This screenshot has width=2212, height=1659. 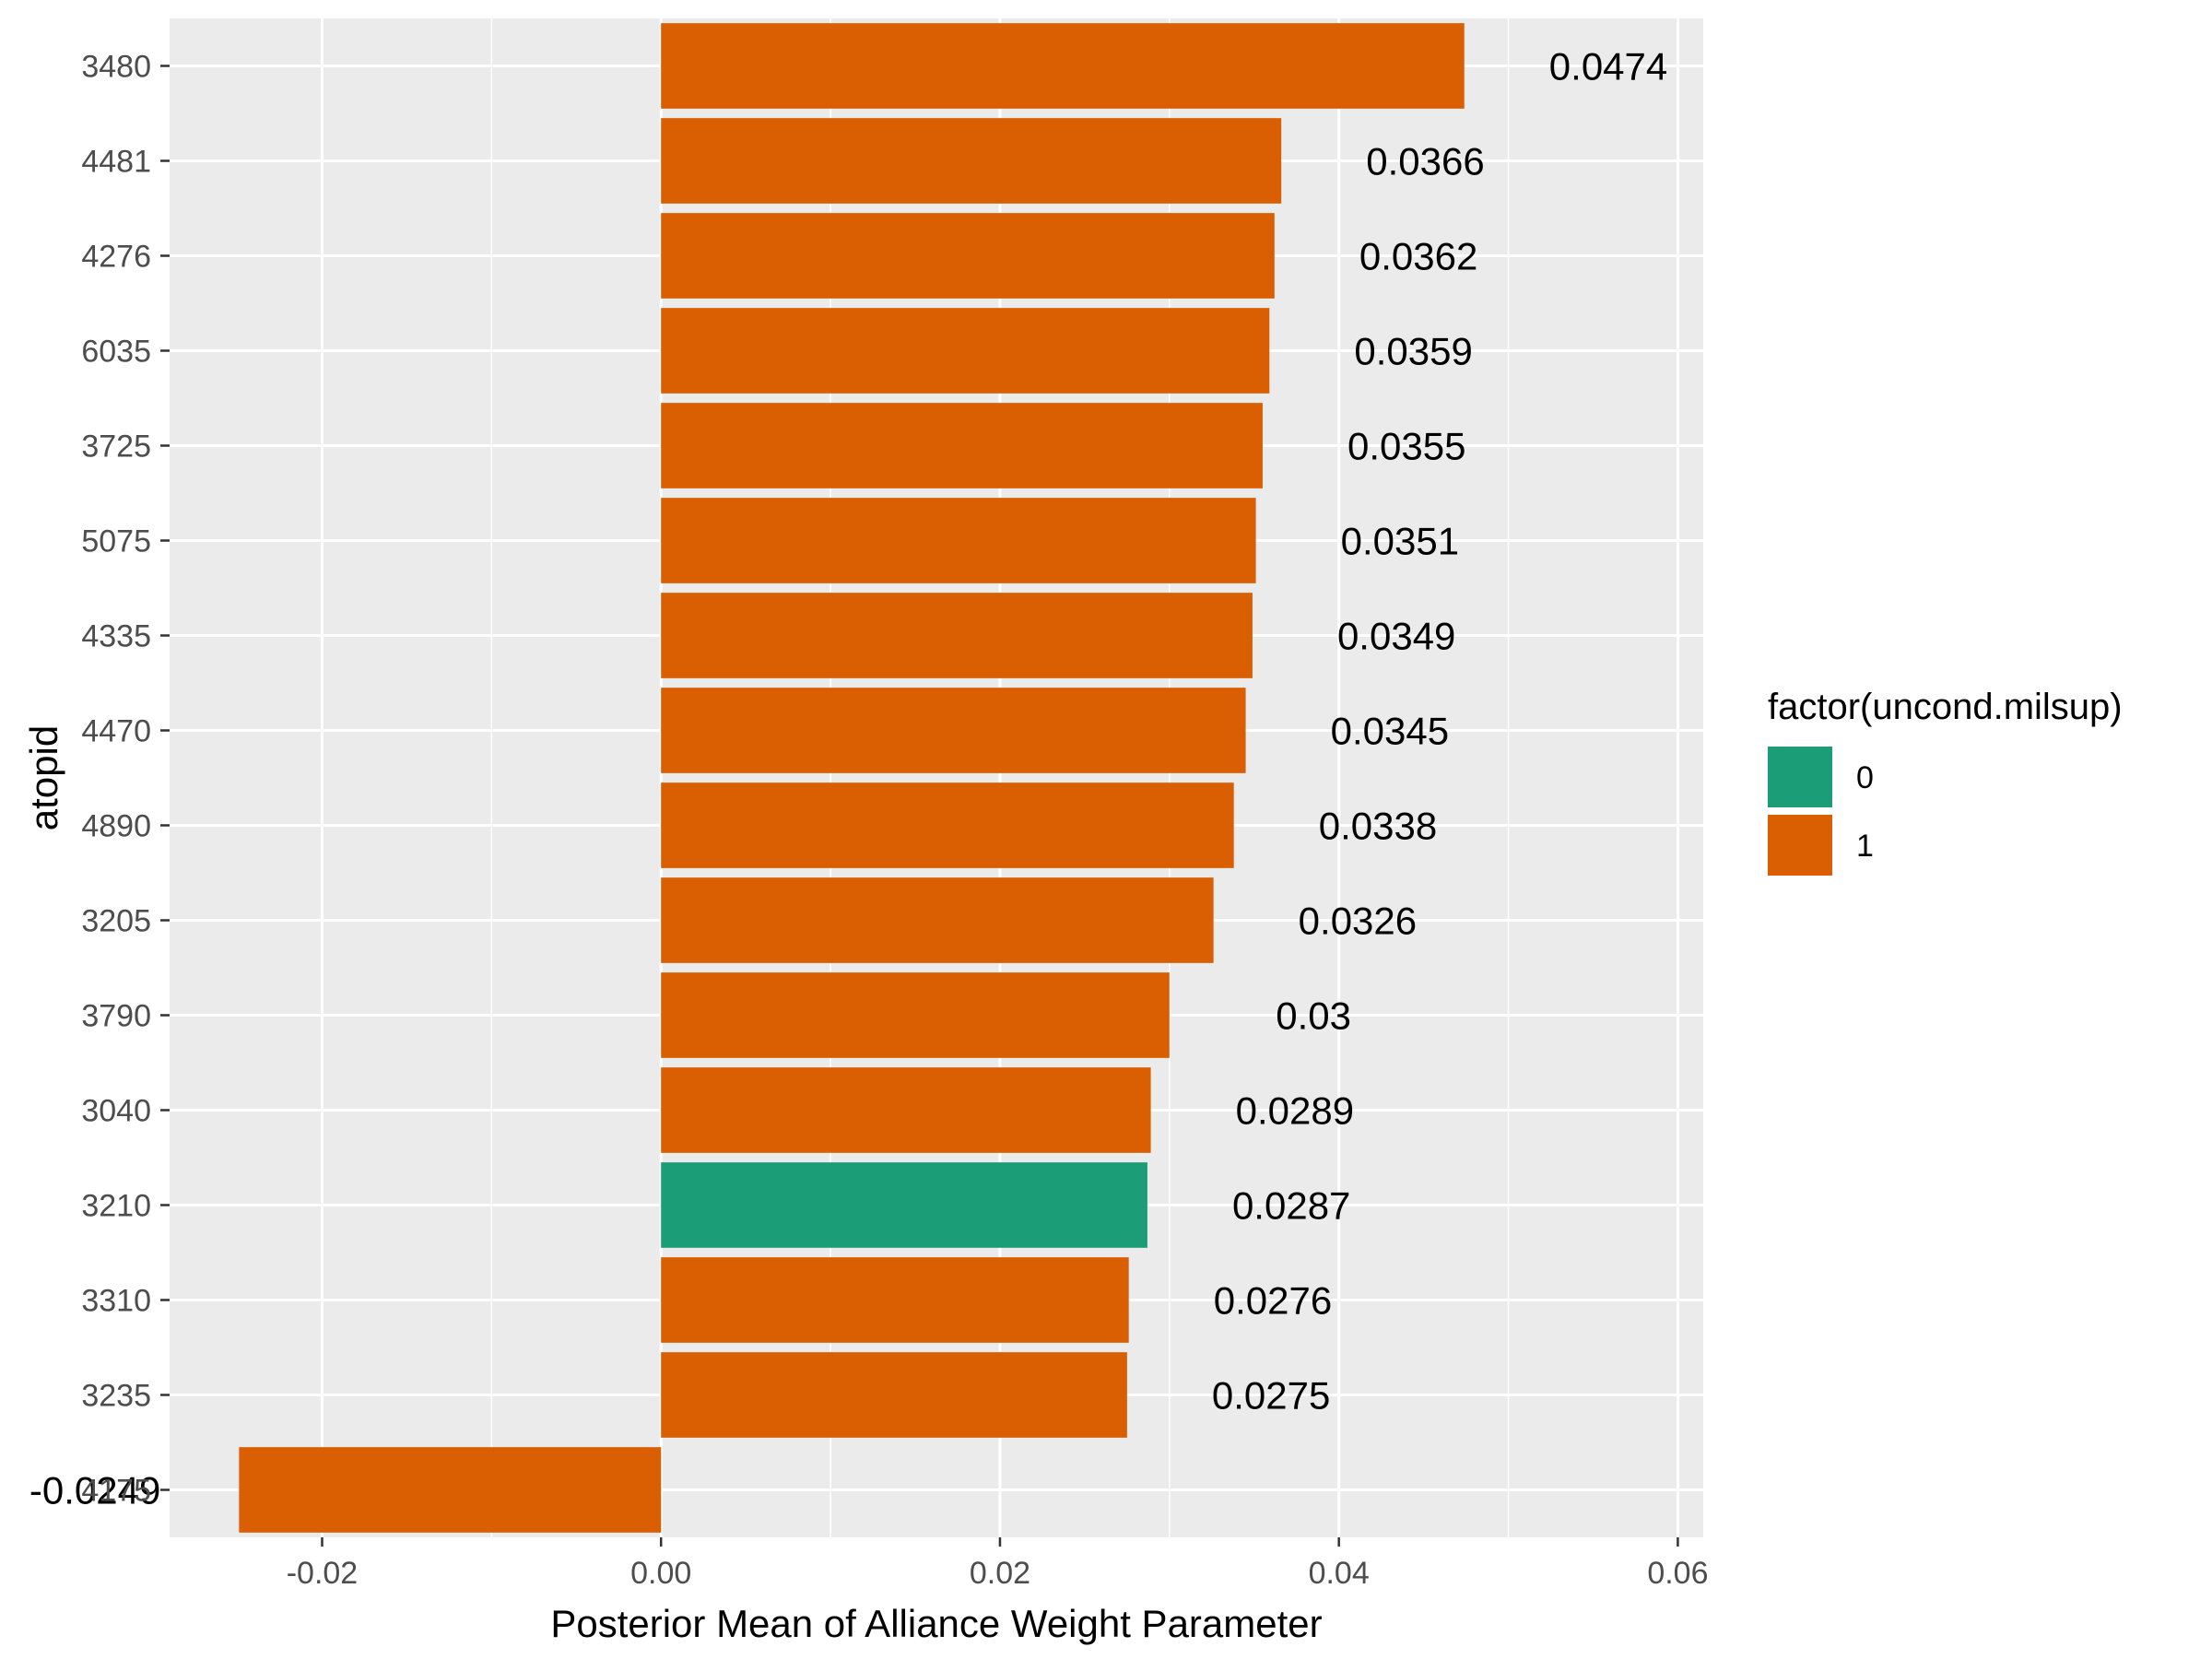 I want to click on legend-title: factor(uncond.milsup), so click(x=1945, y=707).